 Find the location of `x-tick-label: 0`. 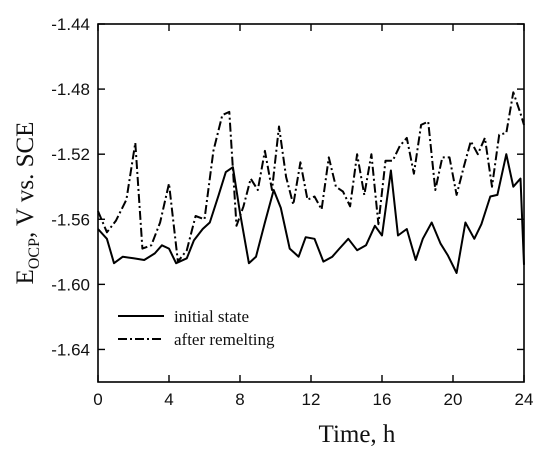

x-tick-label: 0 is located at coordinates (97, 399).